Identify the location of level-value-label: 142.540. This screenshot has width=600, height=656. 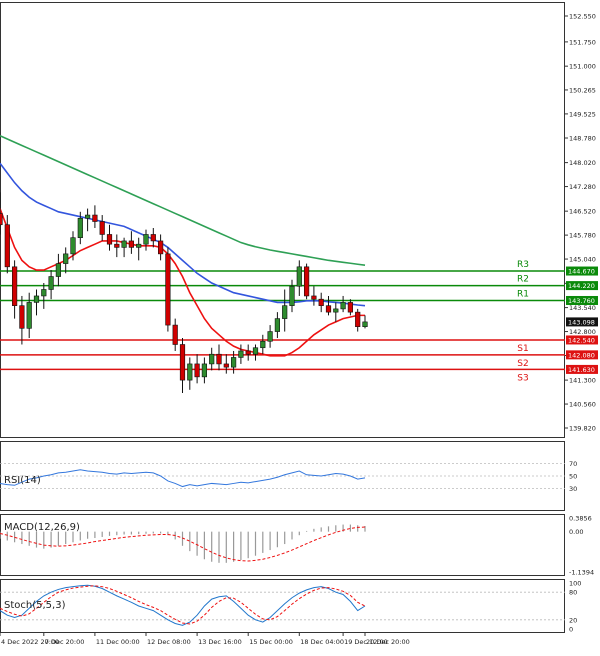
(581, 340).